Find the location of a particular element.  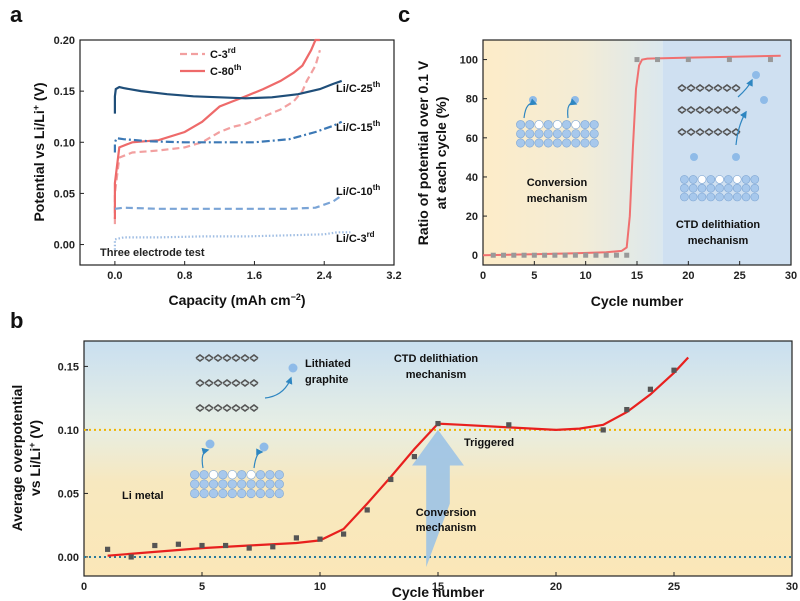

chart-a-ytick-label: 0.00 is located at coordinates (64, 246).